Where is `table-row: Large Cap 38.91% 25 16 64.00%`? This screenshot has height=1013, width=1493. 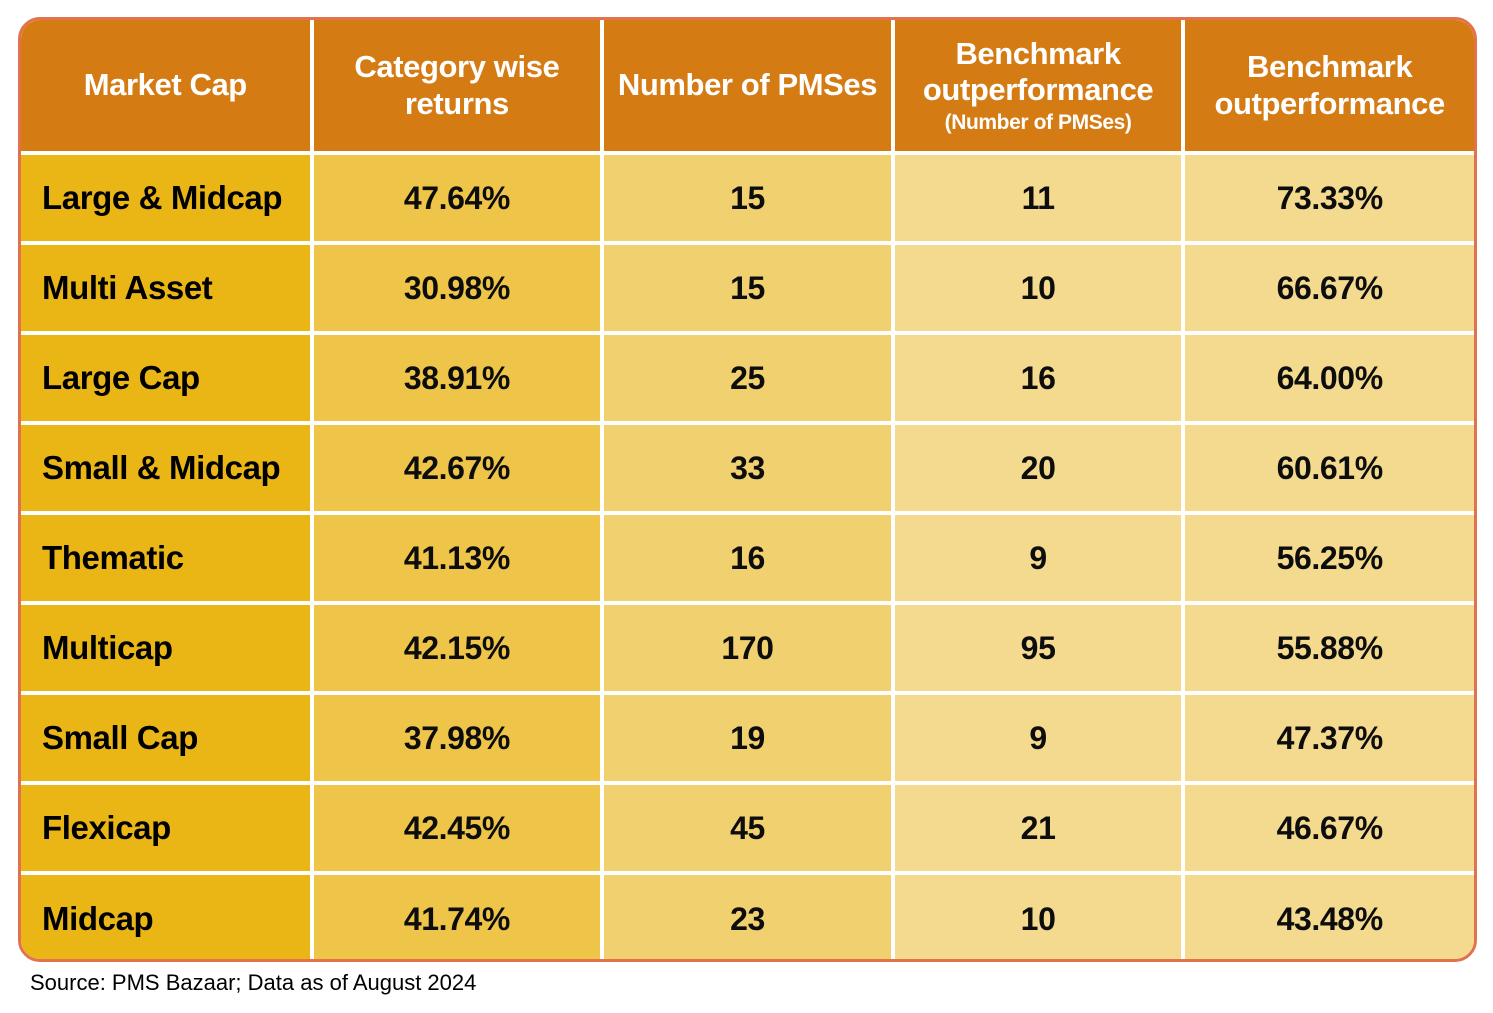
table-row: Large Cap 38.91% 25 16 64.00% is located at coordinates (747, 379).